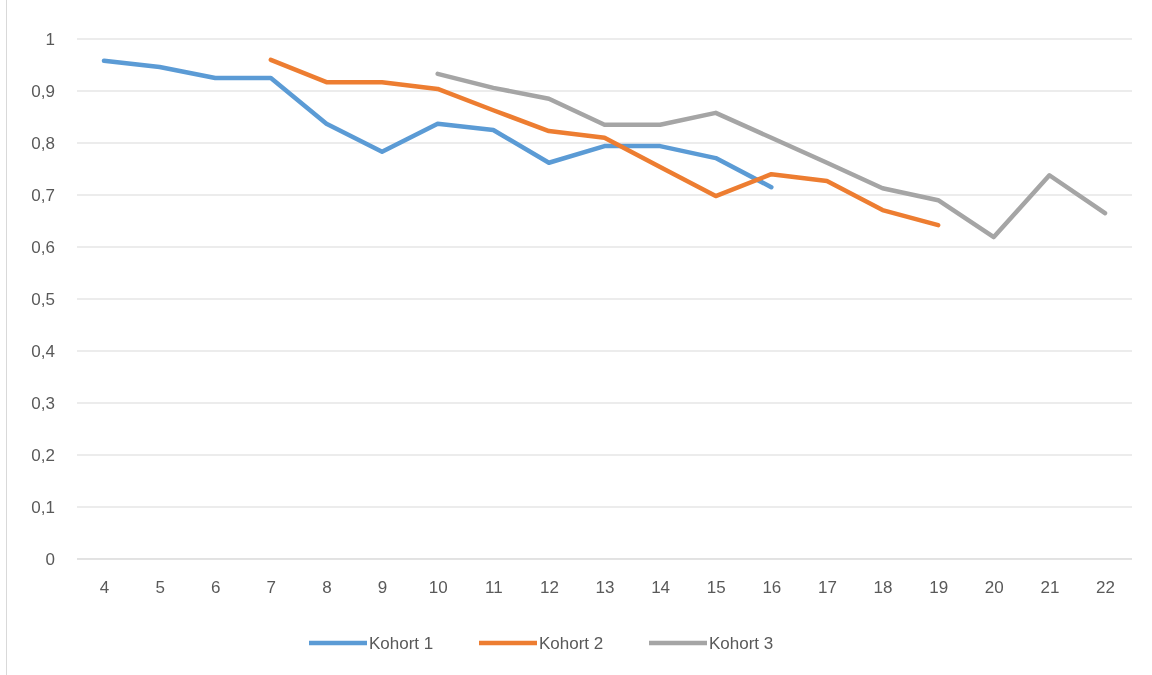  Describe the element at coordinates (43, 351) in the screenshot. I see `y-tick-label: 0,4` at that location.